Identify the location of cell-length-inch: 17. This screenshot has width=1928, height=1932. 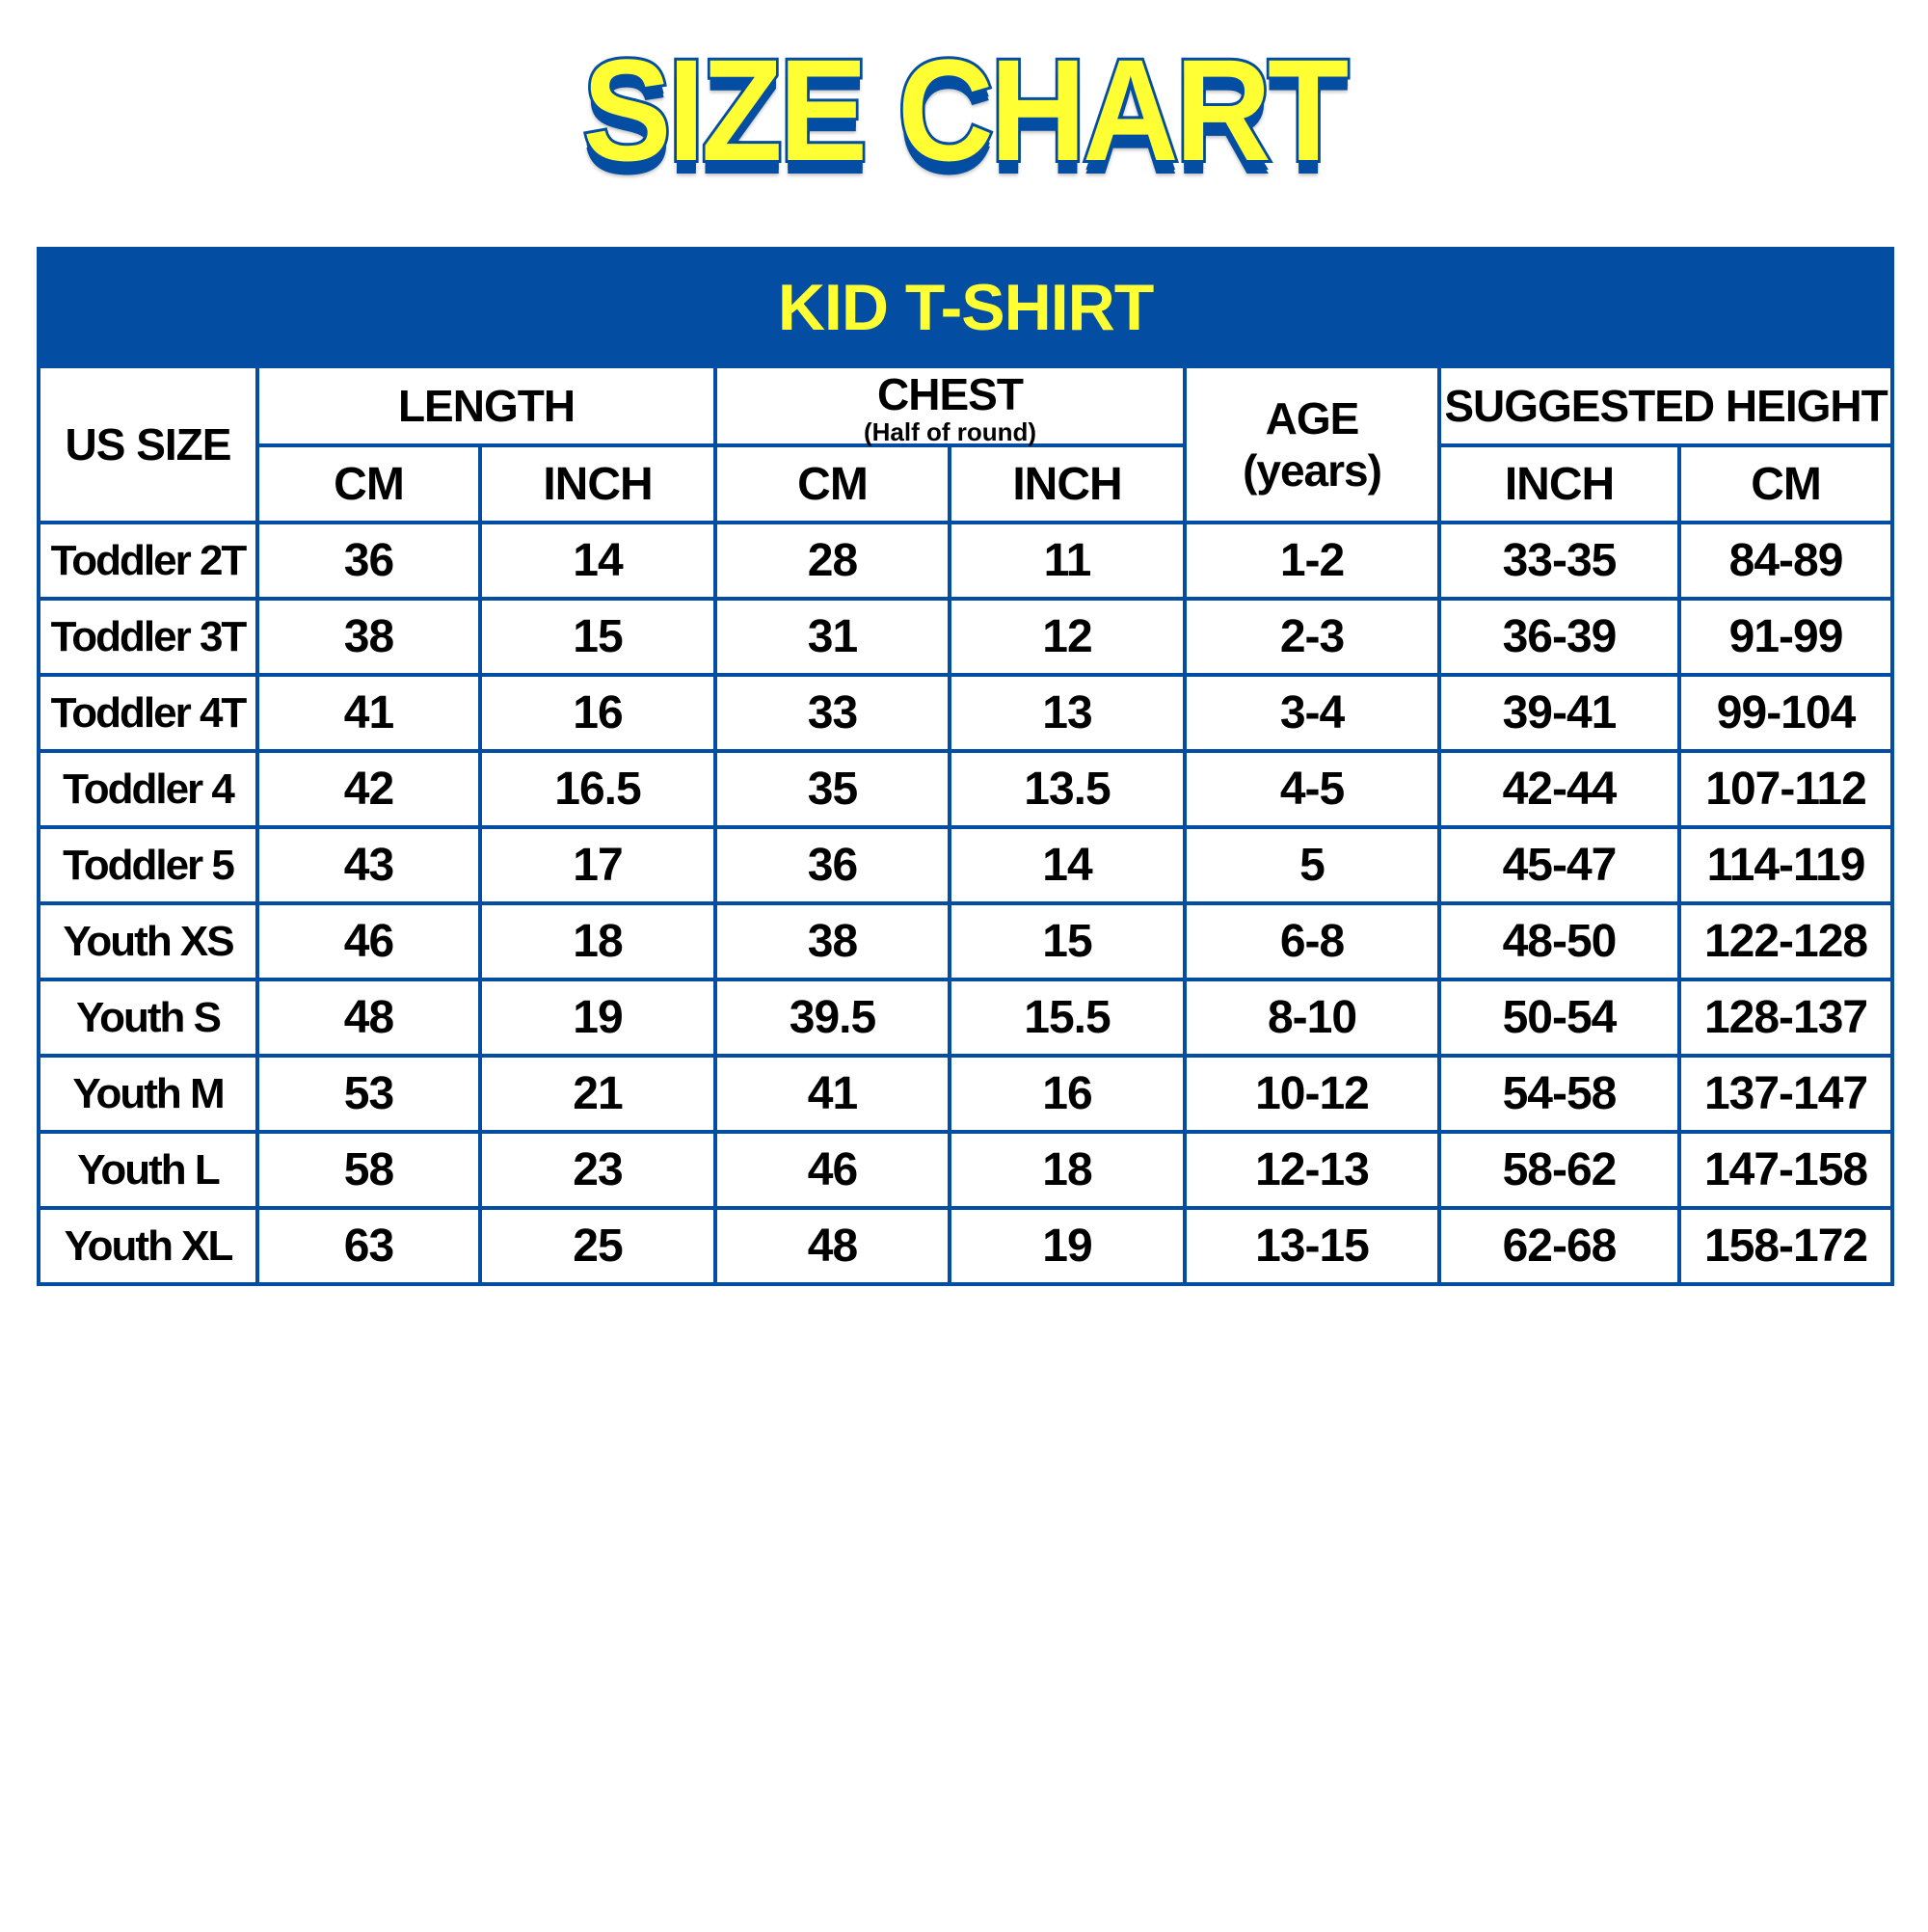
(597, 865).